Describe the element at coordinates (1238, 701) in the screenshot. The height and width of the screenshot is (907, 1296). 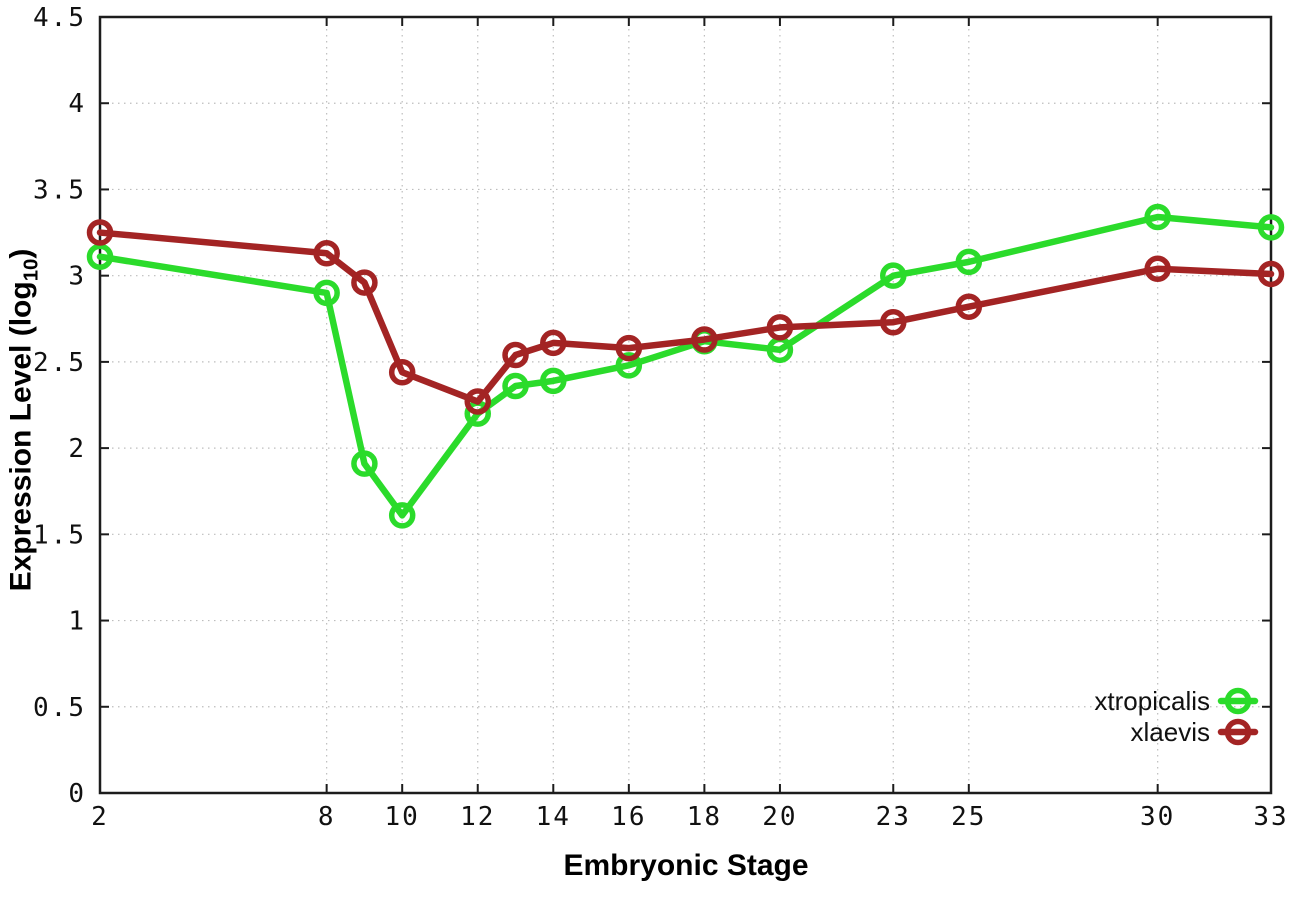
I see `legend-marker-xtropicalis` at that location.